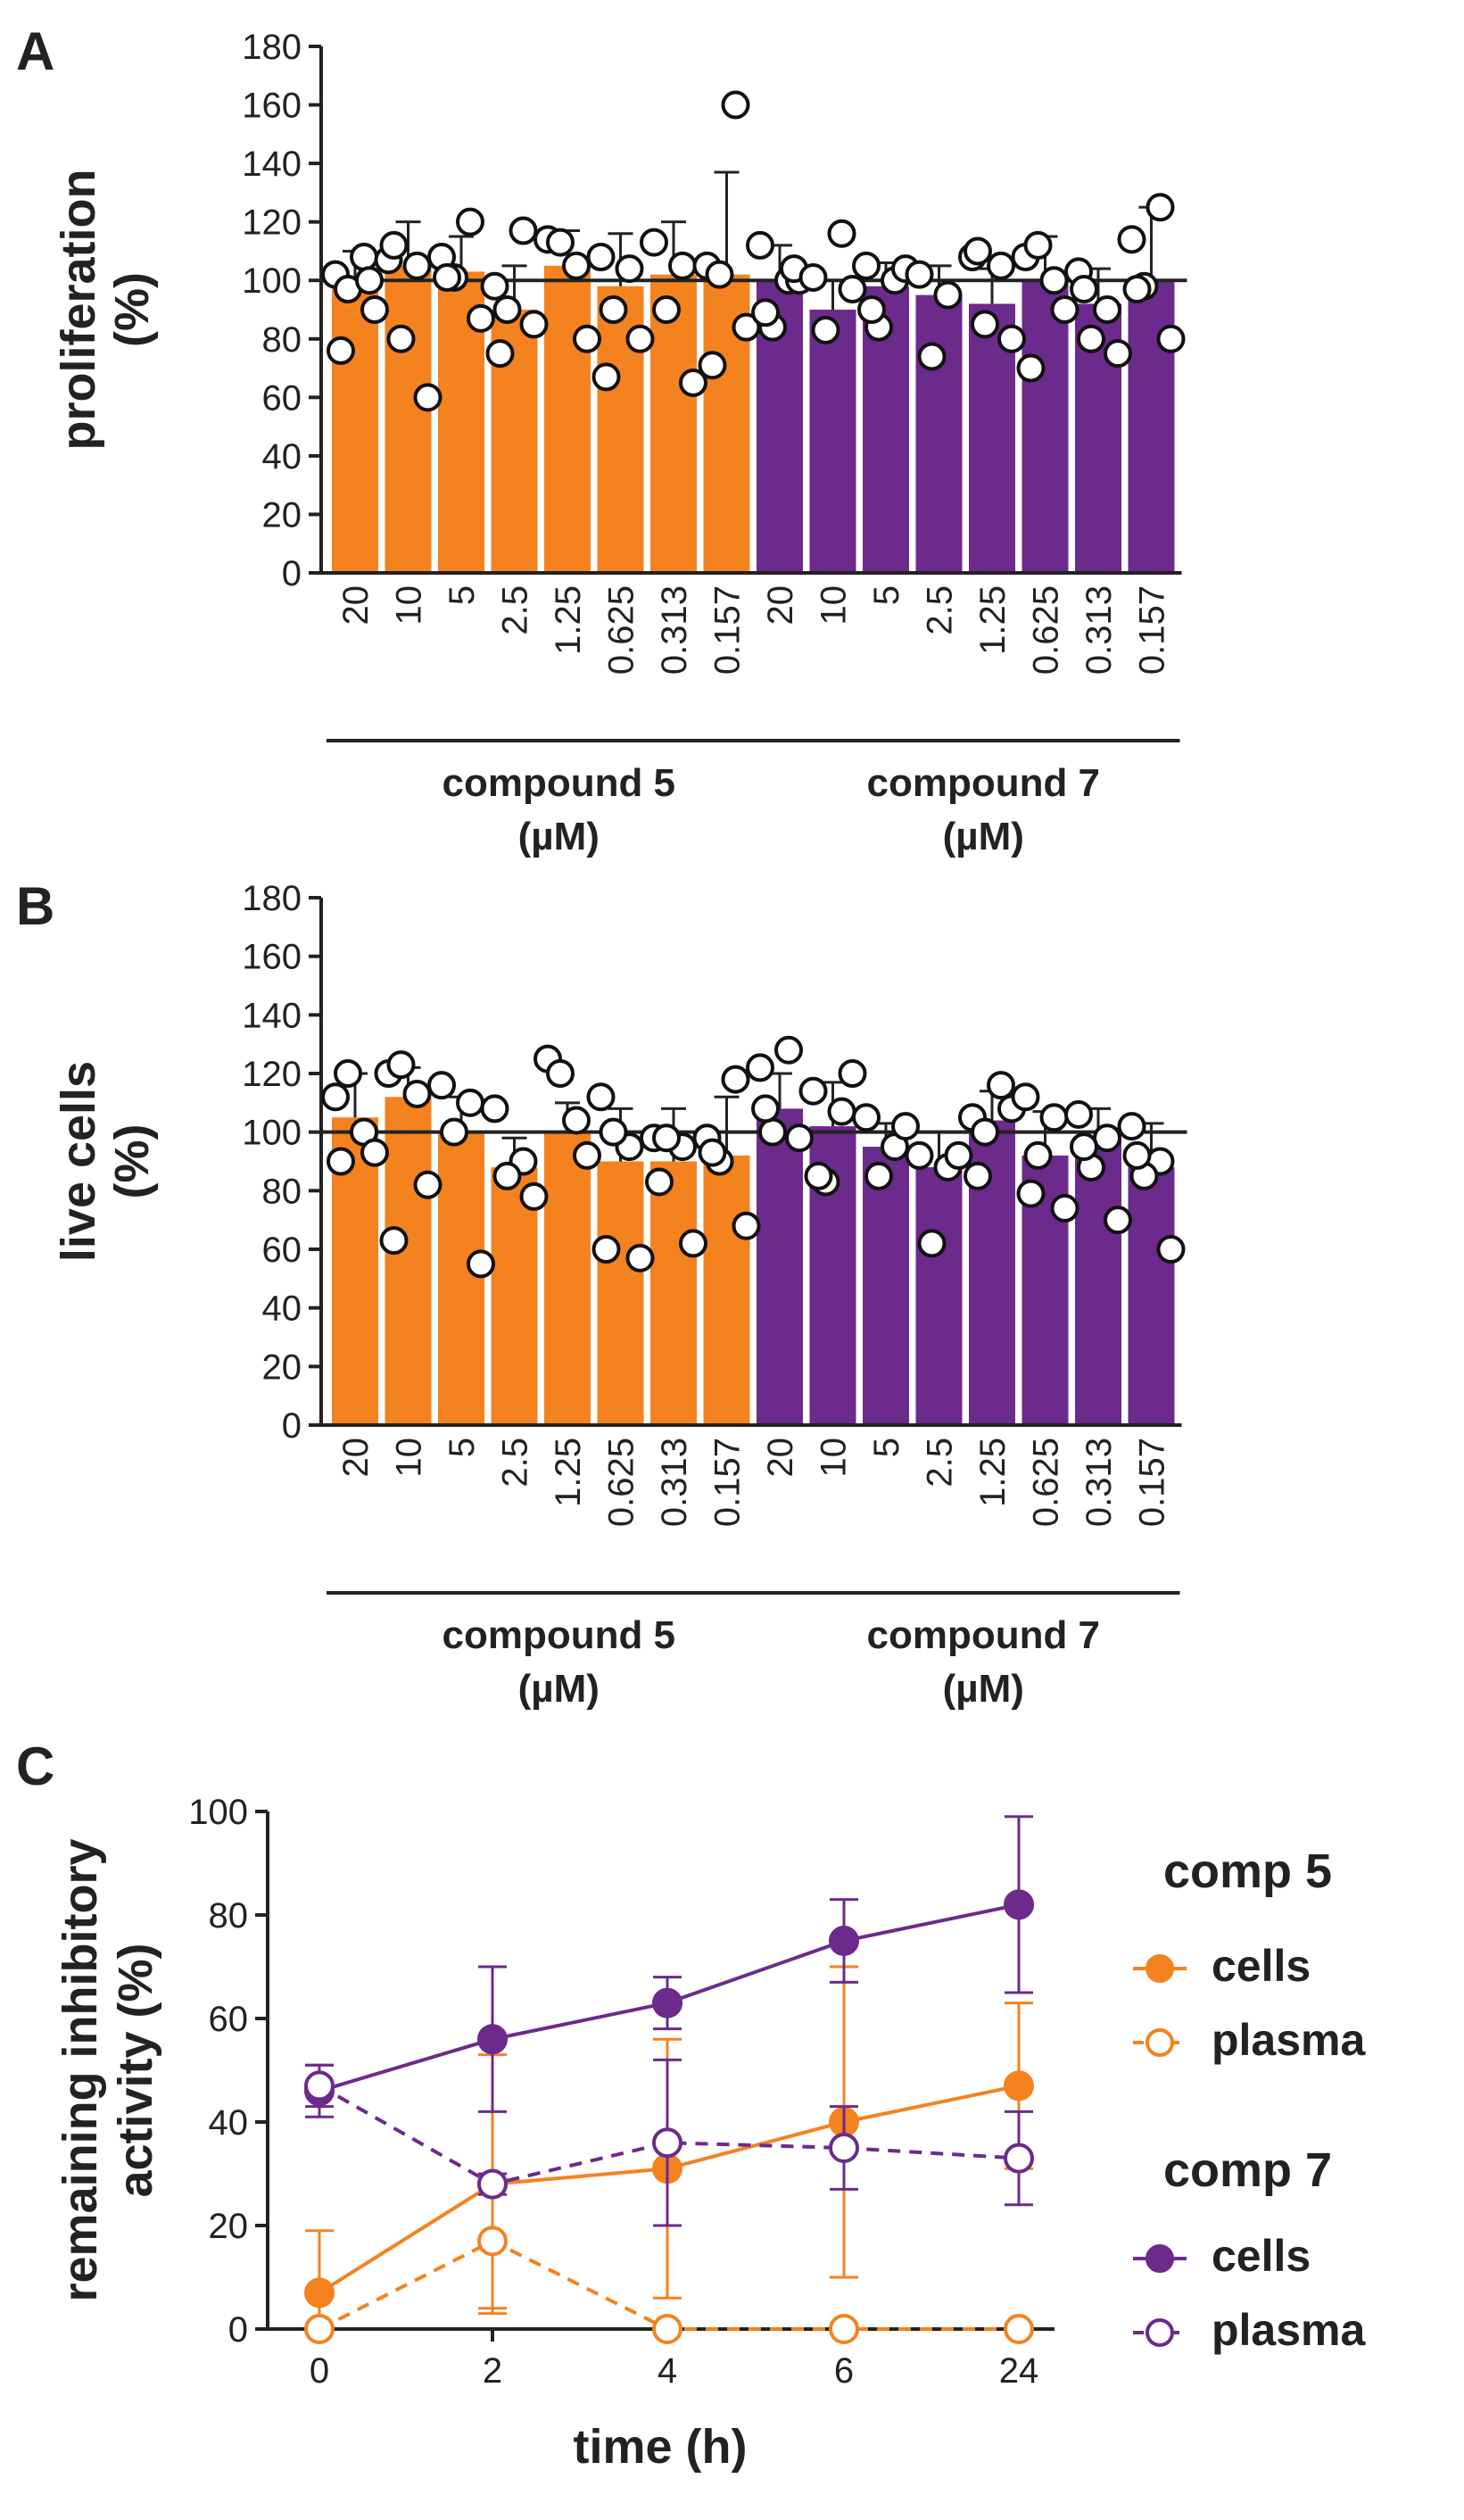  I want to click on x-tick-label: 4, so click(668, 2371).